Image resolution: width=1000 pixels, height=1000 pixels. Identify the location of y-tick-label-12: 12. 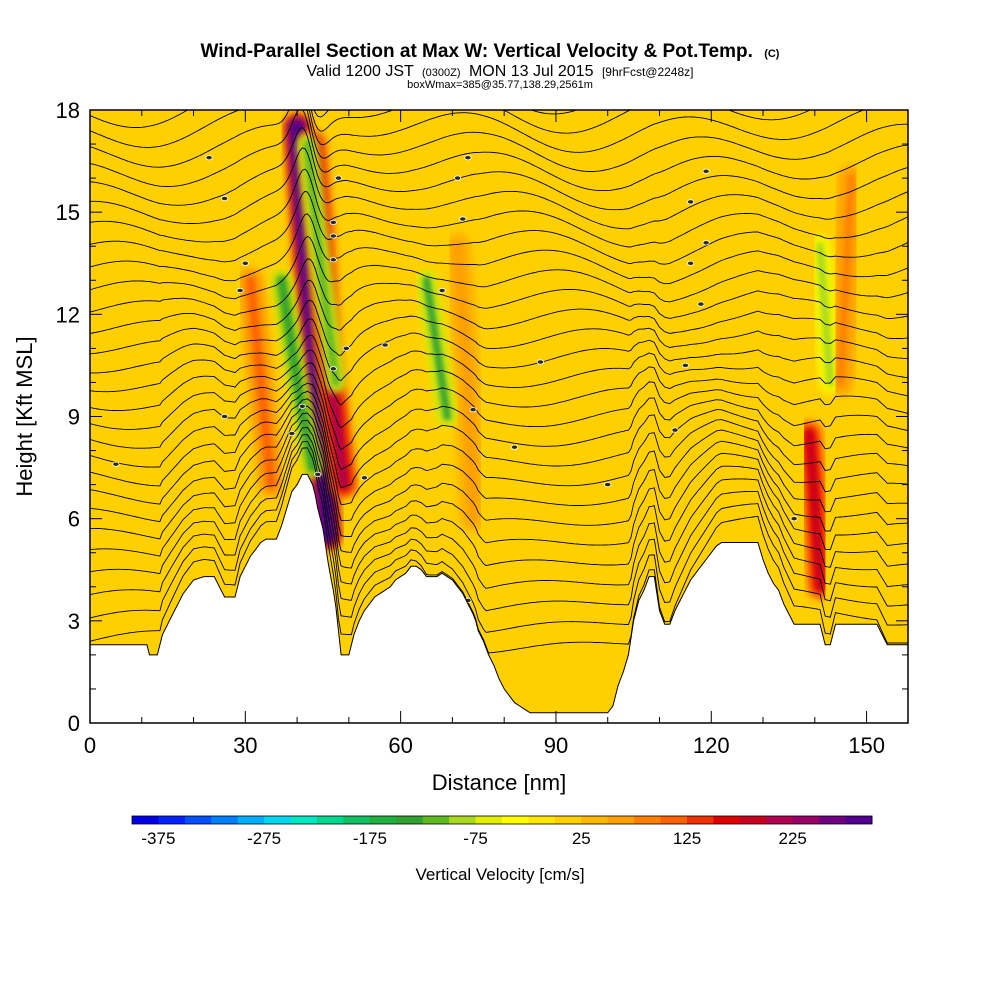
(68, 314).